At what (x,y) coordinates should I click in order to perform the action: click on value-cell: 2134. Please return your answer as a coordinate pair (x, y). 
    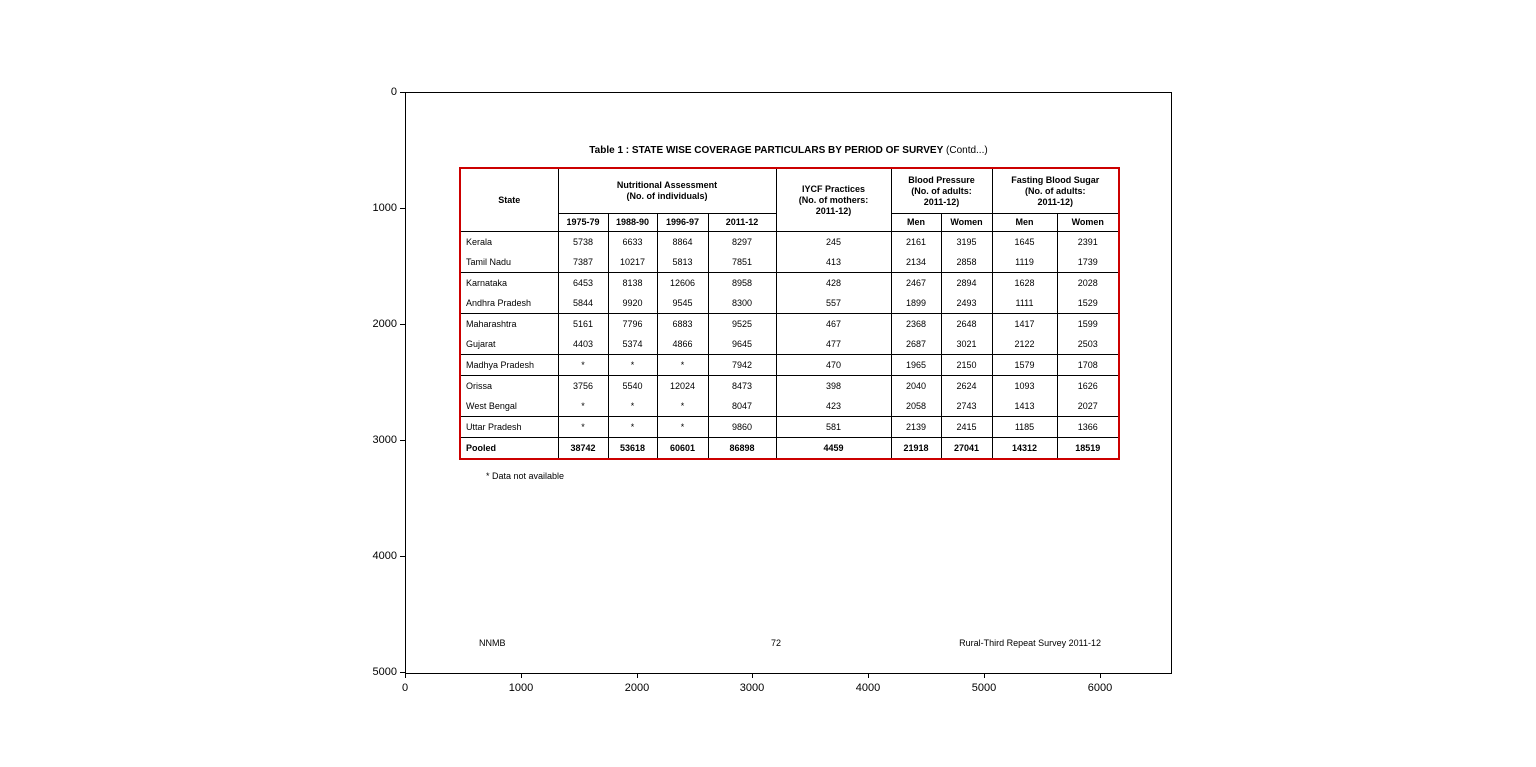
    Looking at the image, I should click on (916, 262).